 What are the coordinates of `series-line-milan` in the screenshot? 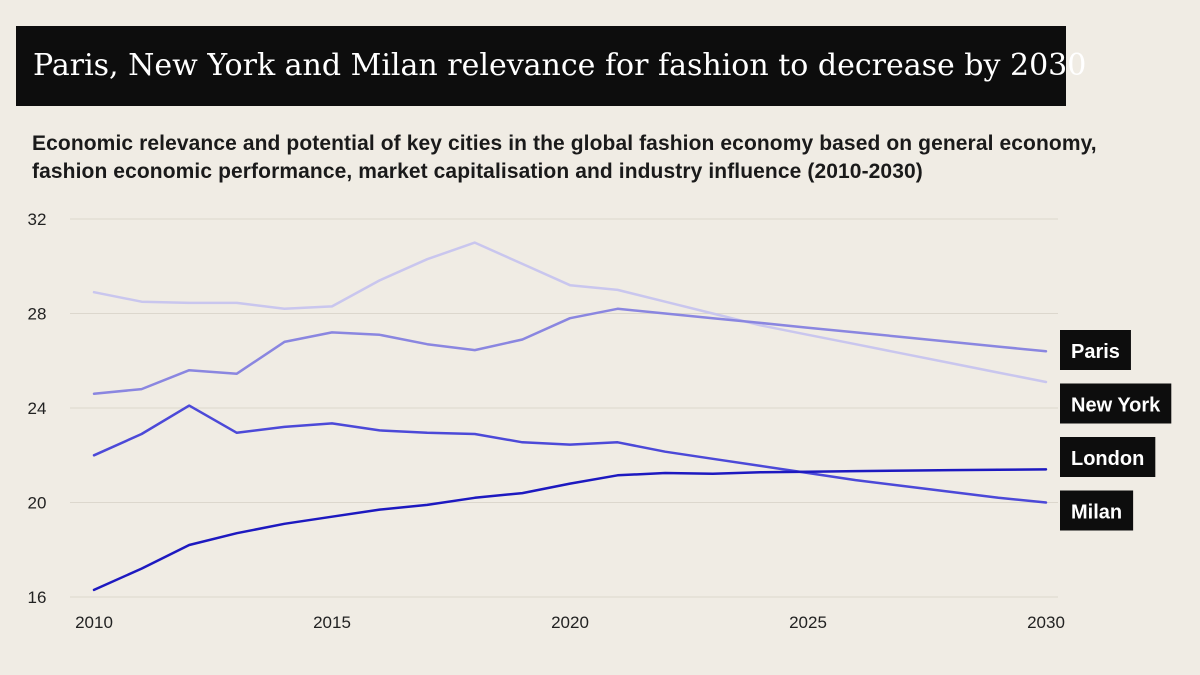 It's located at (570, 530).